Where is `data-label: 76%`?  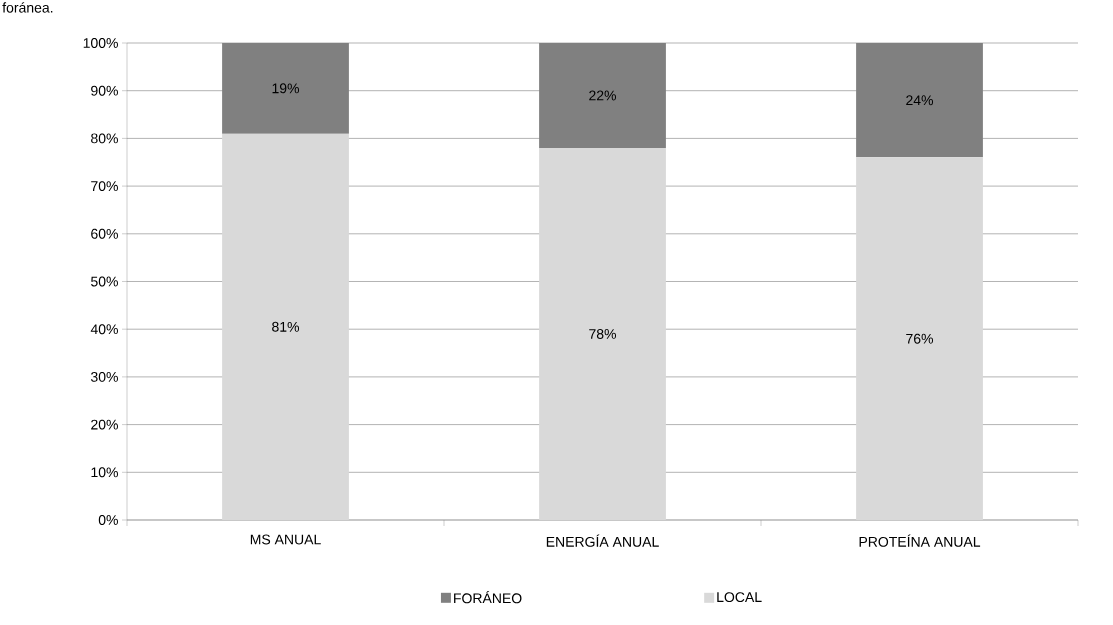
data-label: 76% is located at coordinates (920, 338).